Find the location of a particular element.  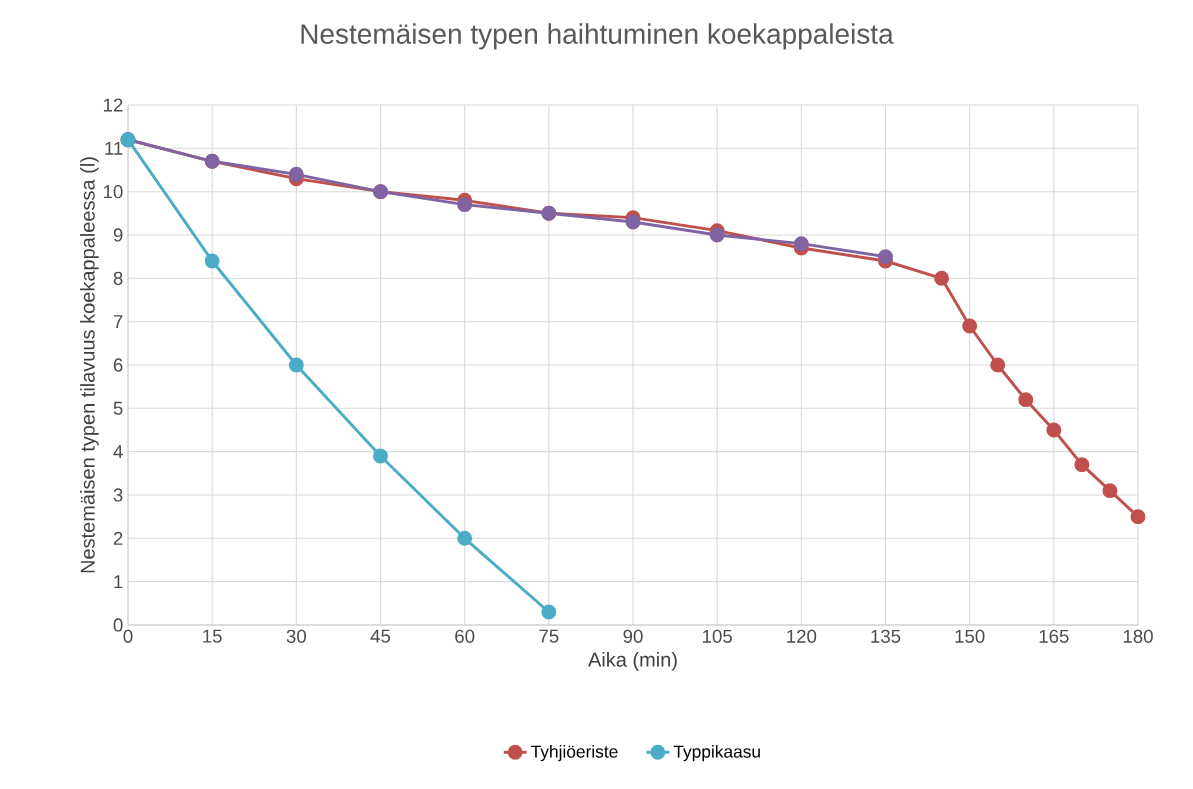

y-tick-label: 4 is located at coordinates (118, 452).